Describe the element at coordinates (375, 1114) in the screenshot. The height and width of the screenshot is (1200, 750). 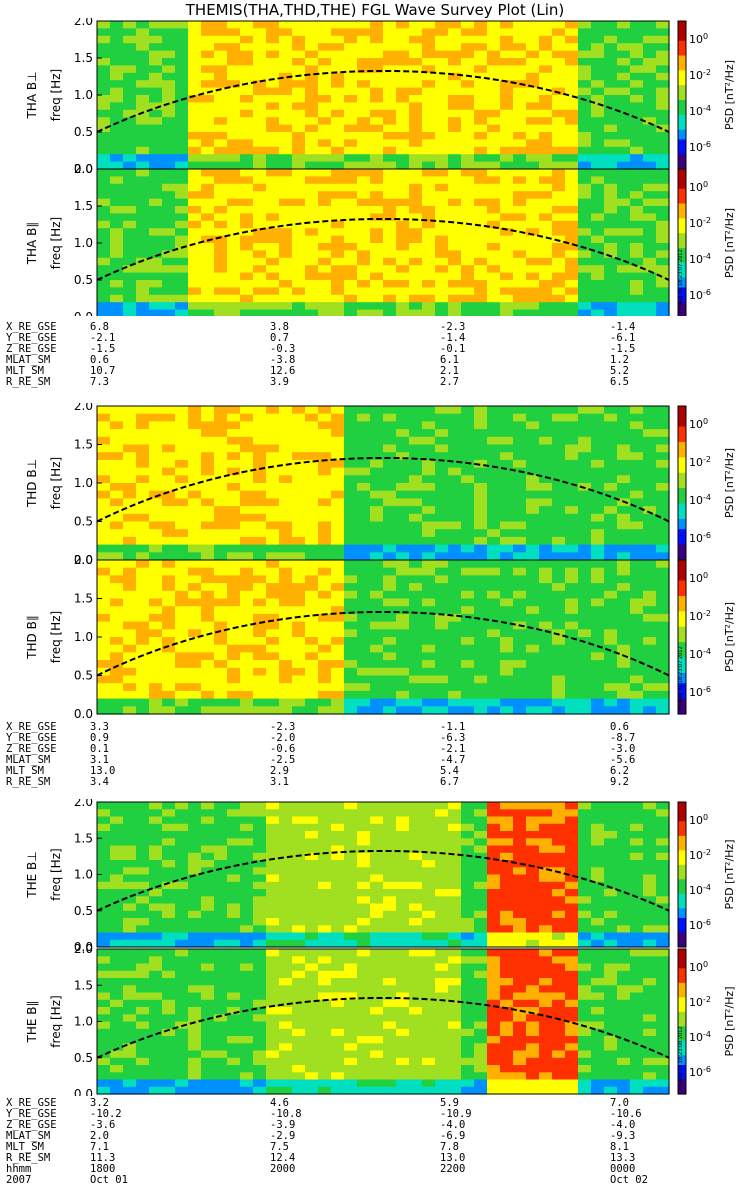
I see `ephemeris-row: Y_RE_GSE -10.2 -10.8 -10.9 -10.6` at that location.